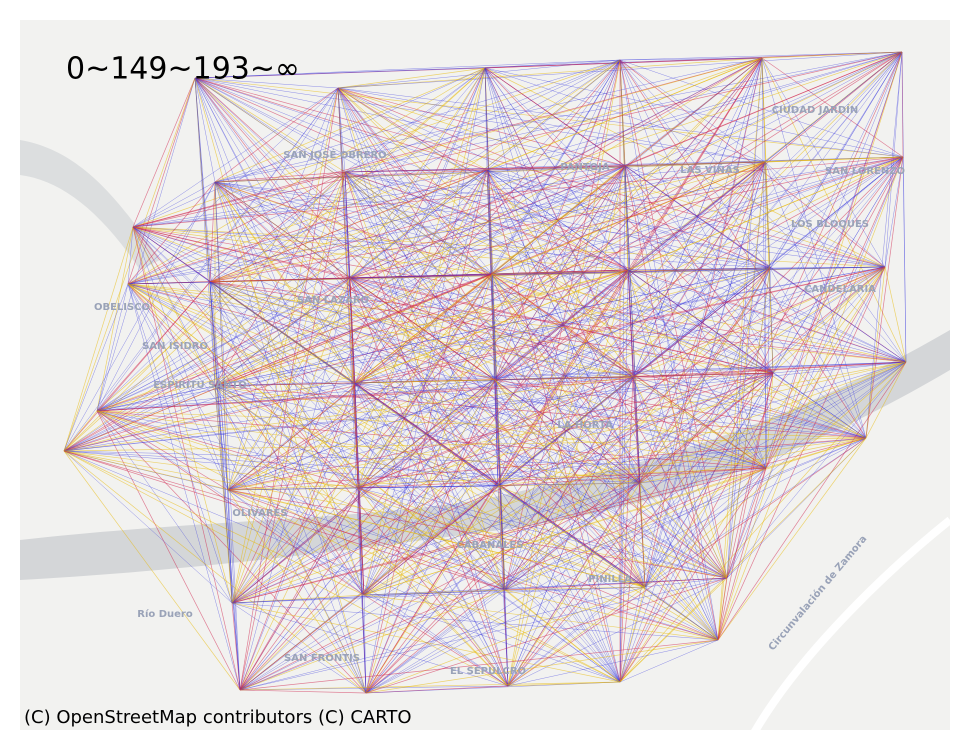 Image resolution: width=969 pixels, height=748 pixels. Describe the element at coordinates (840, 289) in the screenshot. I see `place-label: CANDELARIA` at that location.